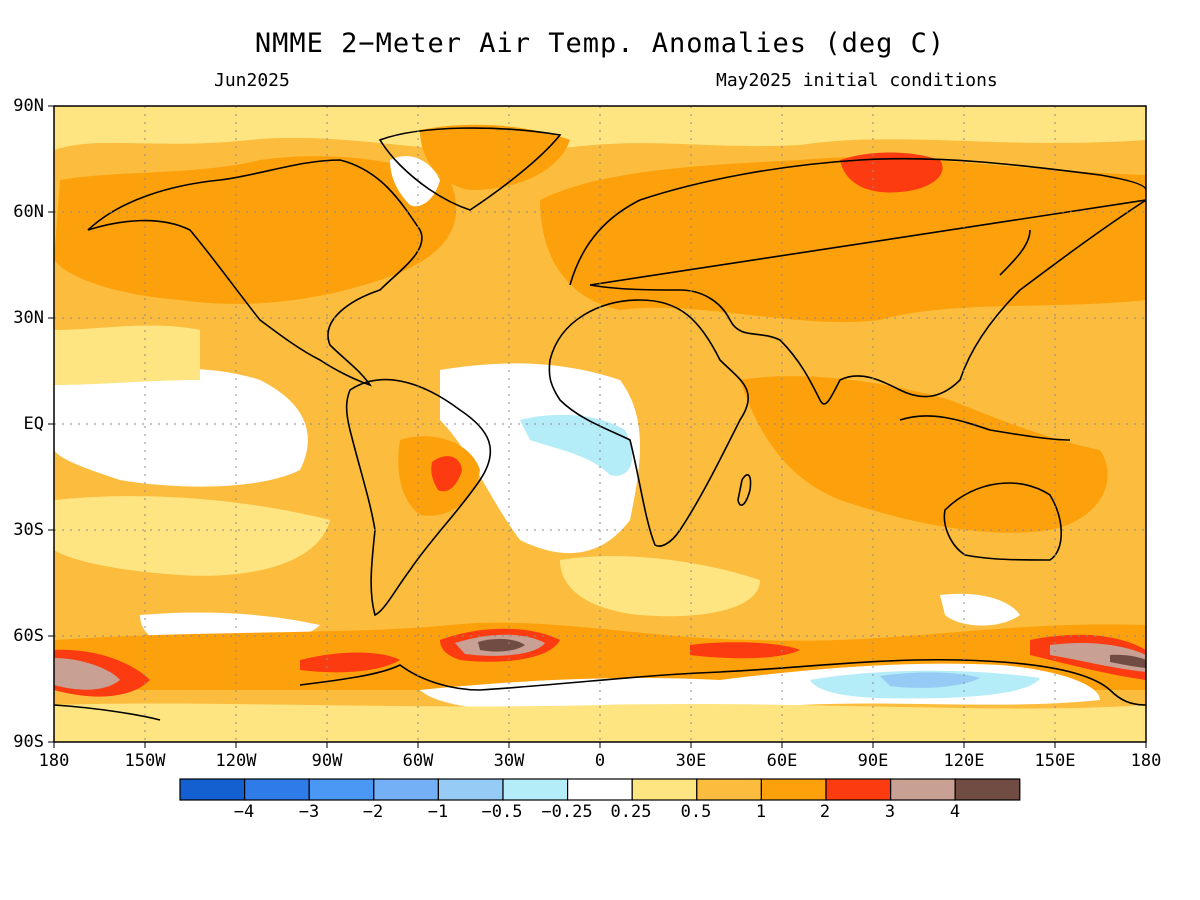 This screenshot has height=900, width=1200. I want to click on lat-label-eq: EQ, so click(33, 424).